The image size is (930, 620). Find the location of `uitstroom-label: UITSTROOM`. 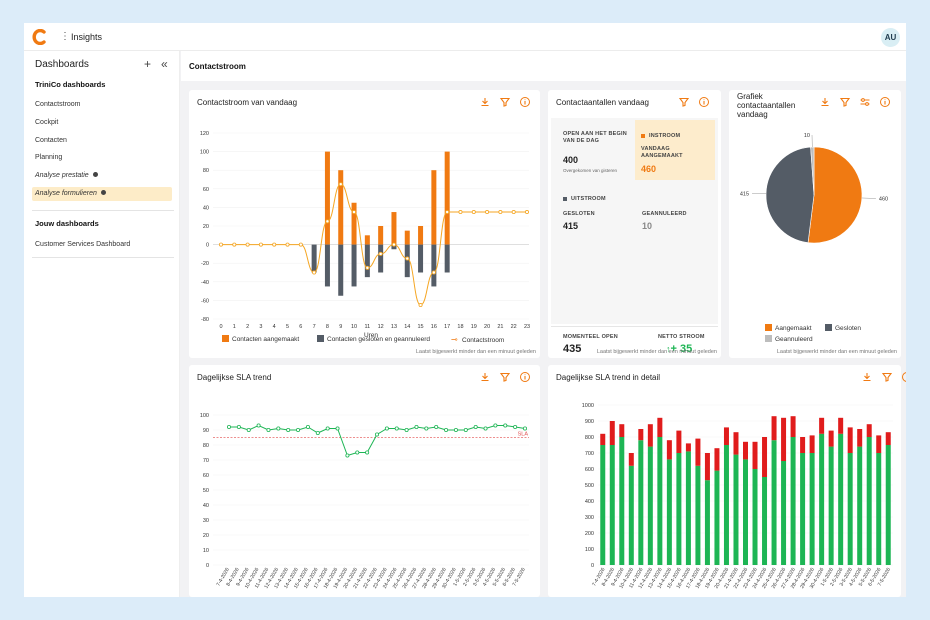

uitstroom-label: UITSTROOM is located at coordinates (584, 199).